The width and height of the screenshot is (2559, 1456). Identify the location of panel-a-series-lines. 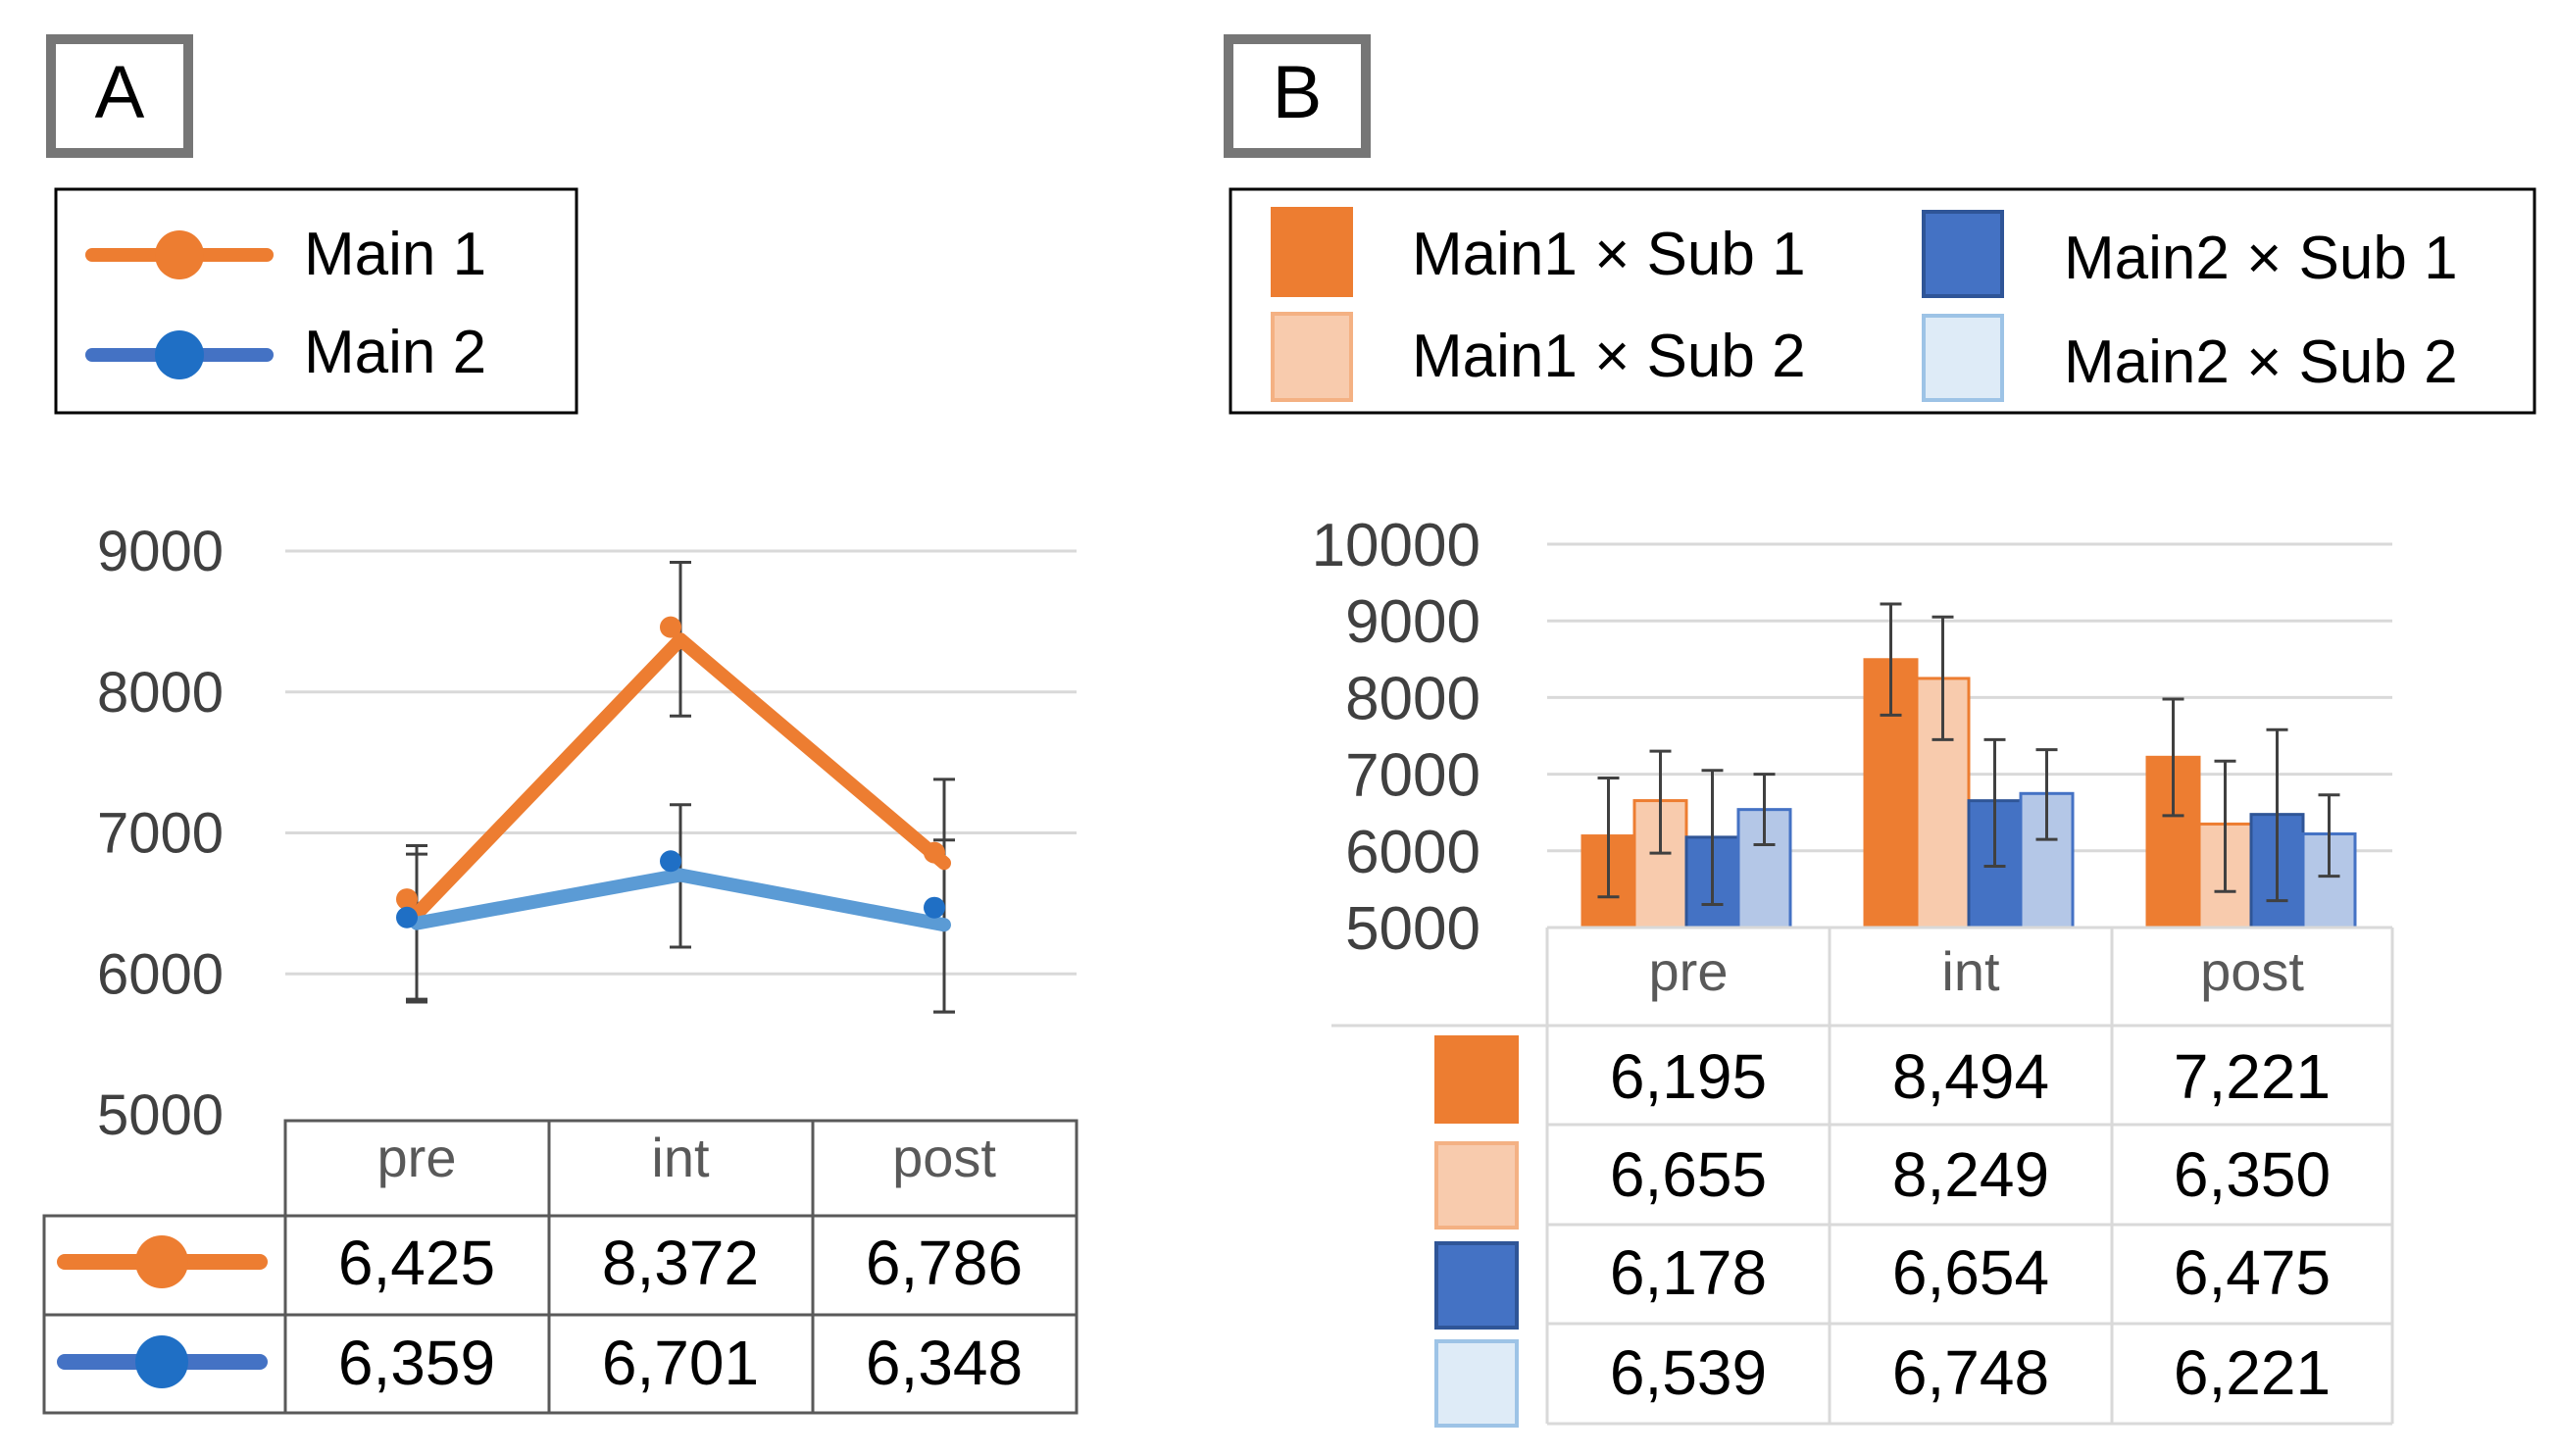
(680, 782).